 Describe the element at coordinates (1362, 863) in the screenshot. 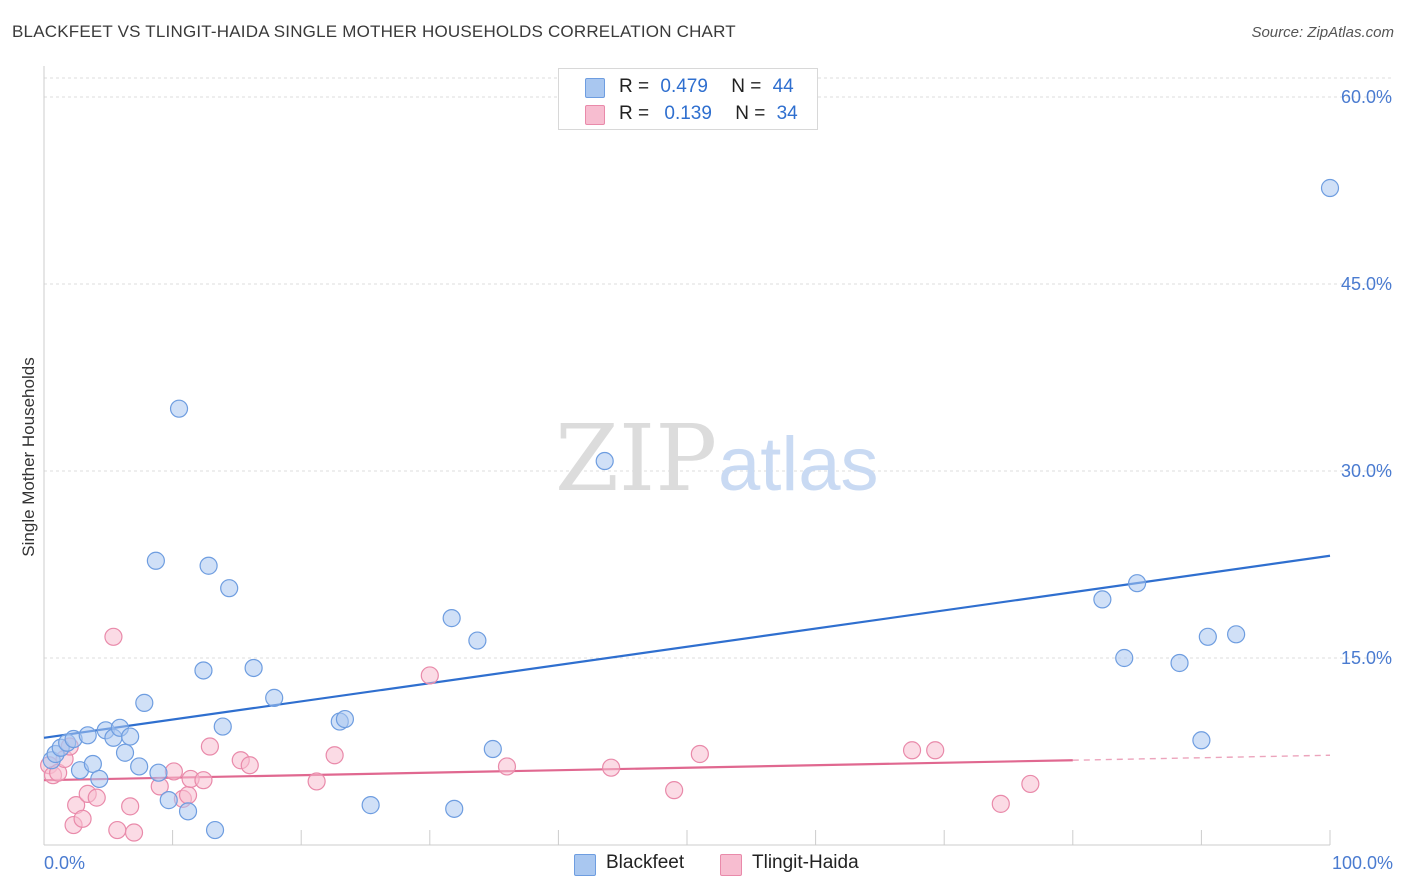

I see `x-tick-label: 100.0%` at that location.